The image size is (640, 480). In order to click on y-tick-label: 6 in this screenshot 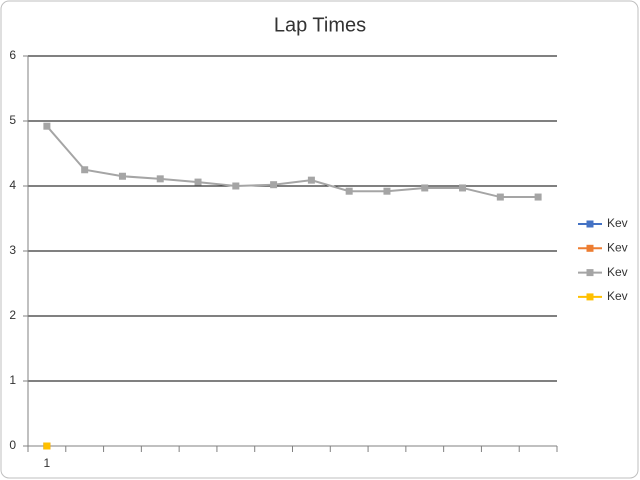, I will do `click(12, 55)`.